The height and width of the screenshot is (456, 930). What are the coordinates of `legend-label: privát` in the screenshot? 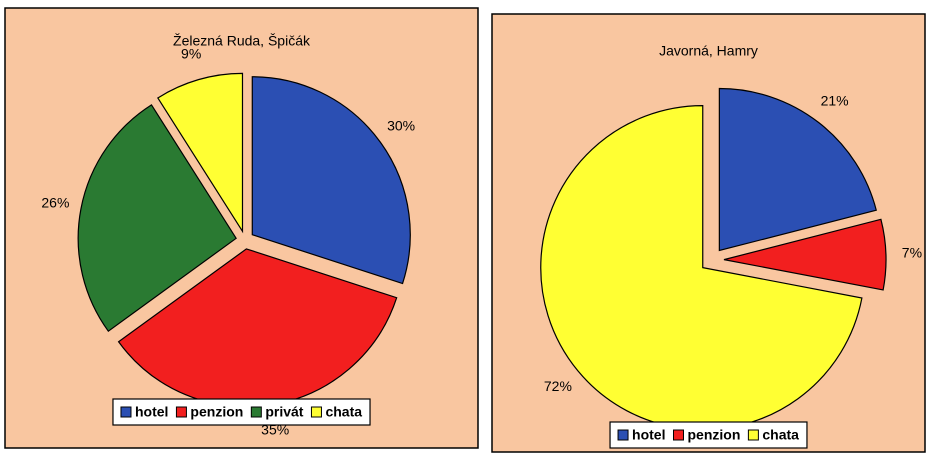 It's located at (284, 412).